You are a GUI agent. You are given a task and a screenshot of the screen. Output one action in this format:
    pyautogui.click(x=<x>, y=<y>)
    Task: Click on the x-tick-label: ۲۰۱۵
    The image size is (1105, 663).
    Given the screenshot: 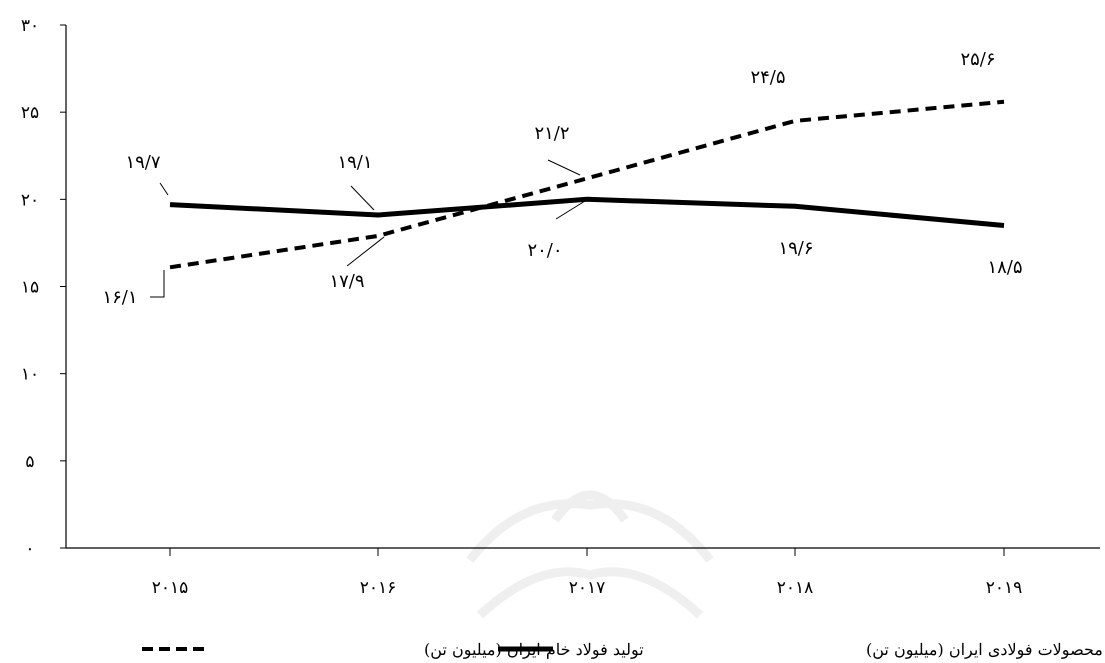 What is the action you would take?
    pyautogui.click(x=170, y=588)
    